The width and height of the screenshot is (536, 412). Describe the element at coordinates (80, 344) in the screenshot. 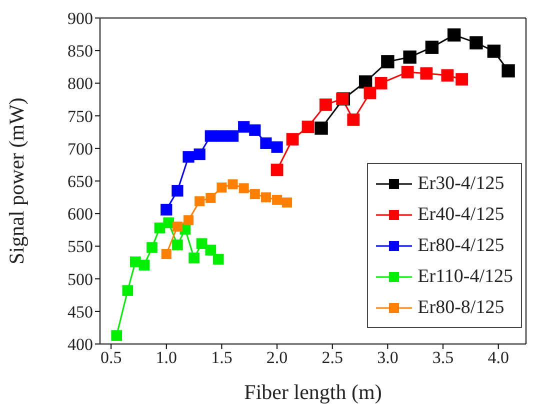

I see `y-tick-label: 400` at that location.